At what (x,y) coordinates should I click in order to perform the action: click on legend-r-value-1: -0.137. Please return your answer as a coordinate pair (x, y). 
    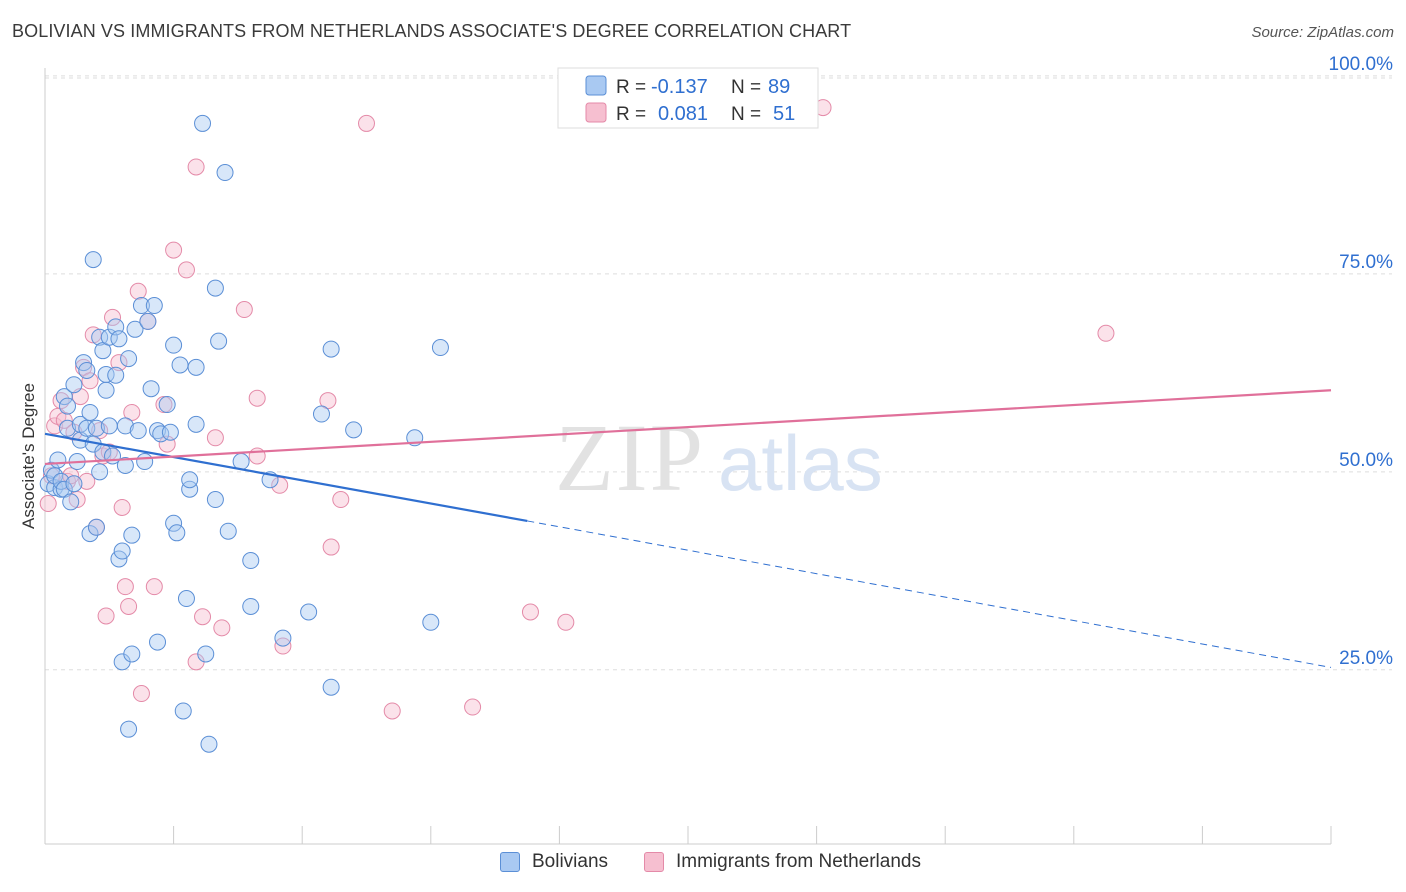
    Looking at the image, I should click on (679, 87).